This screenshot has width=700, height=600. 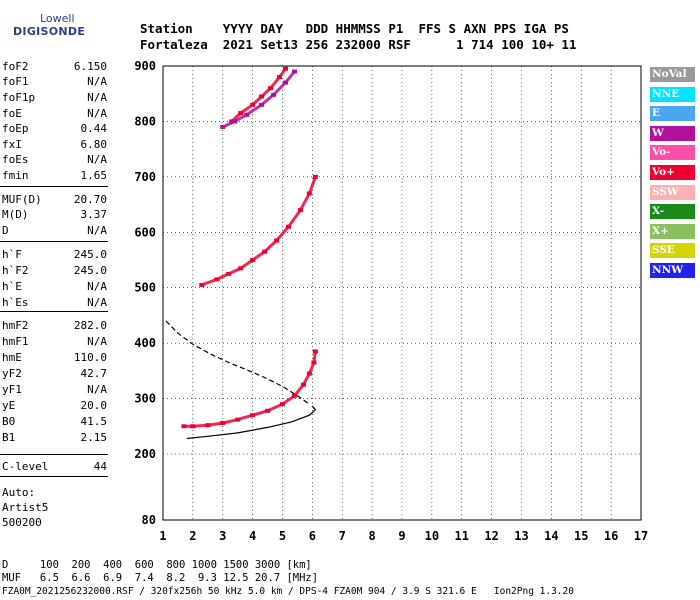 I want to click on x-tick-label-14: 15, so click(x=581, y=536).